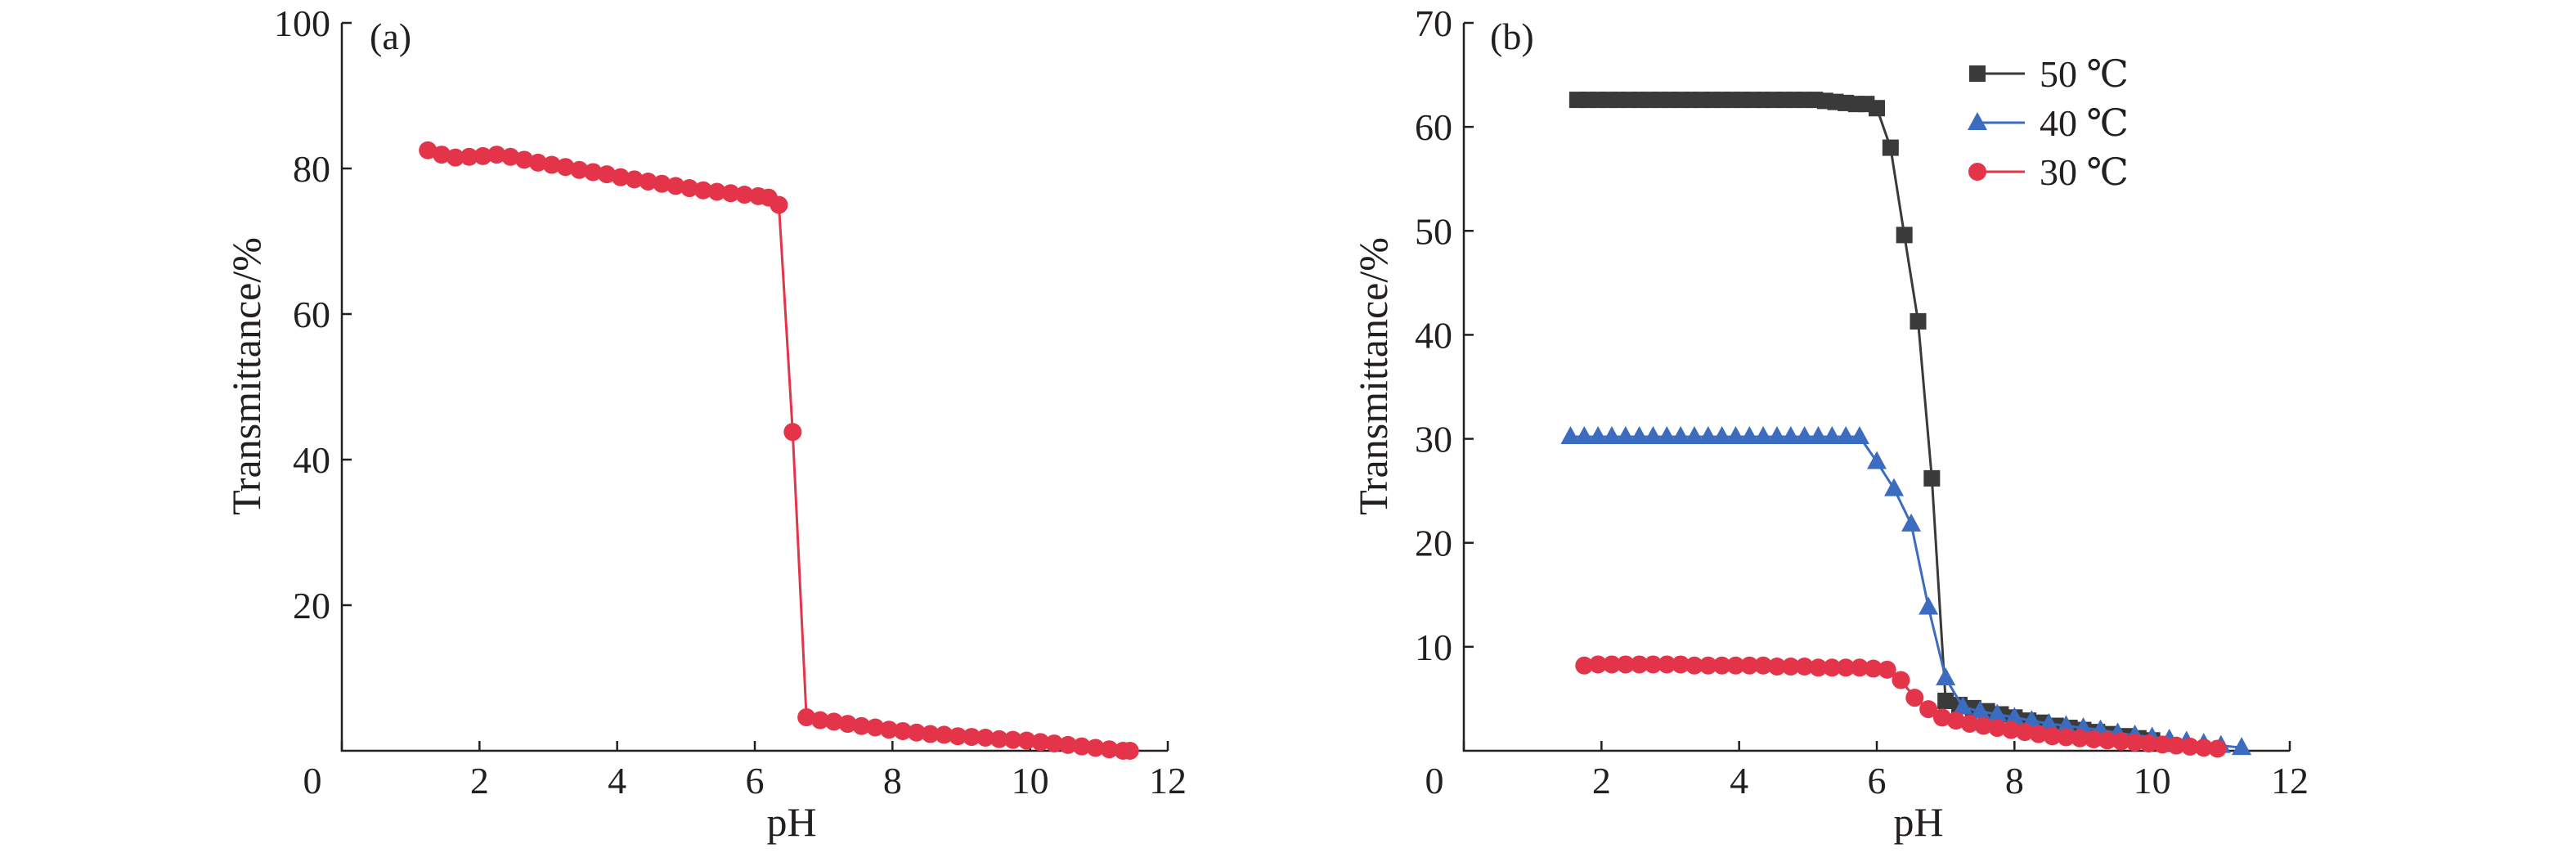 The height and width of the screenshot is (853, 2576). What do you see at coordinates (791, 822) in the screenshot?
I see `panel-a-x-axis-title: pH` at bounding box center [791, 822].